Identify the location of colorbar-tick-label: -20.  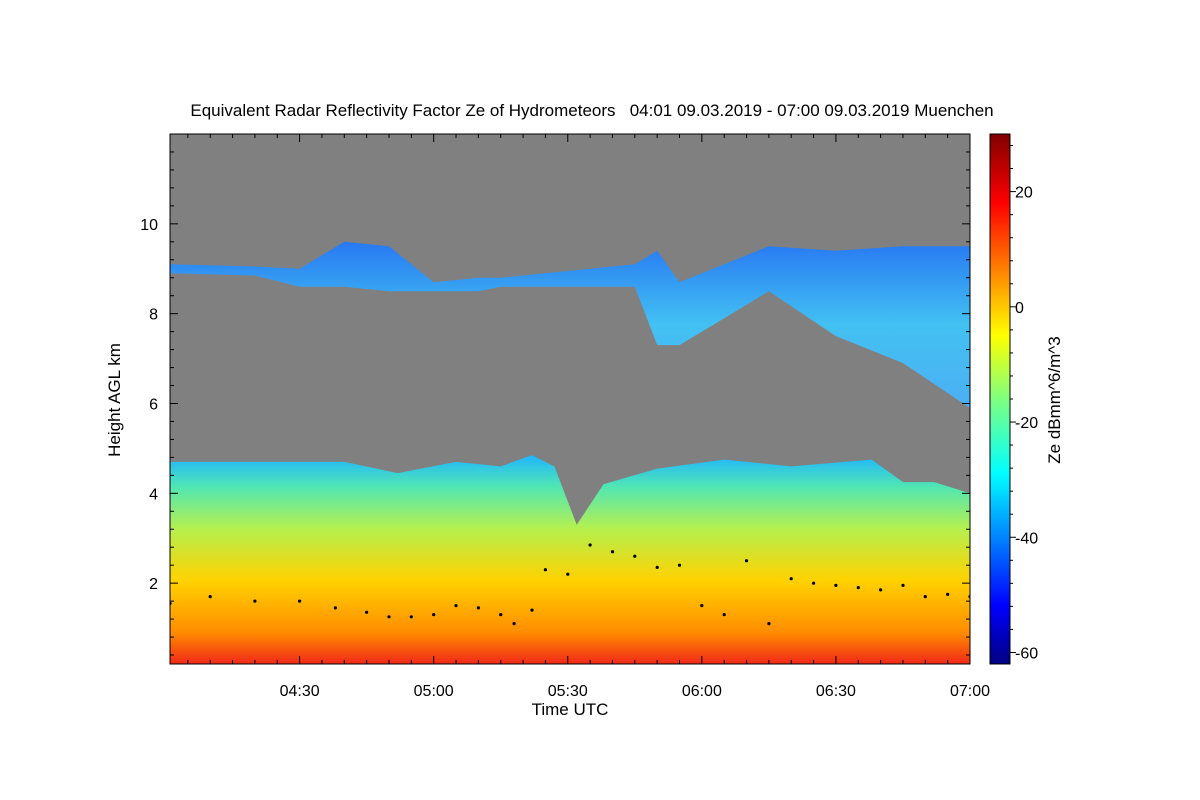
(1026, 423).